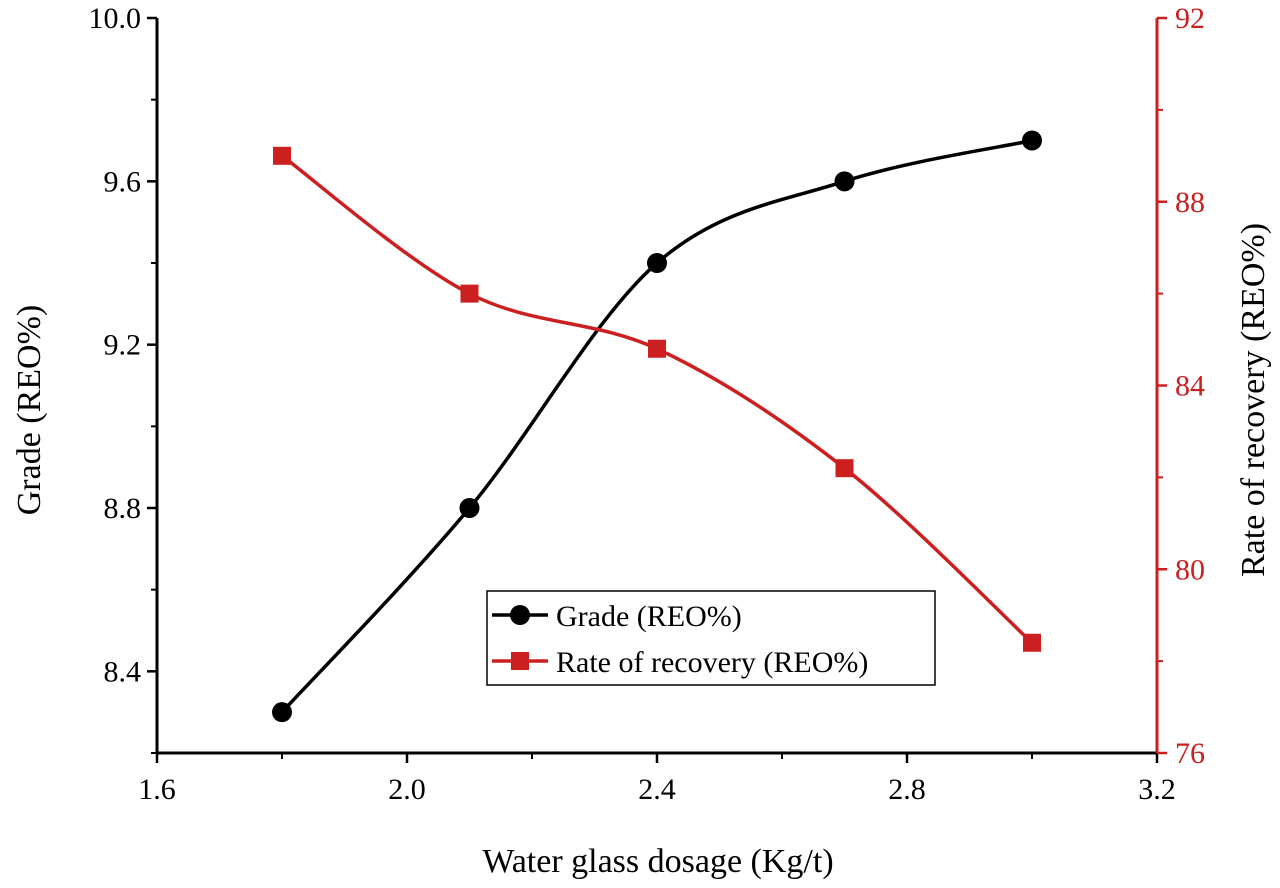  I want to click on y-right-tick-label: 88, so click(1190, 202).